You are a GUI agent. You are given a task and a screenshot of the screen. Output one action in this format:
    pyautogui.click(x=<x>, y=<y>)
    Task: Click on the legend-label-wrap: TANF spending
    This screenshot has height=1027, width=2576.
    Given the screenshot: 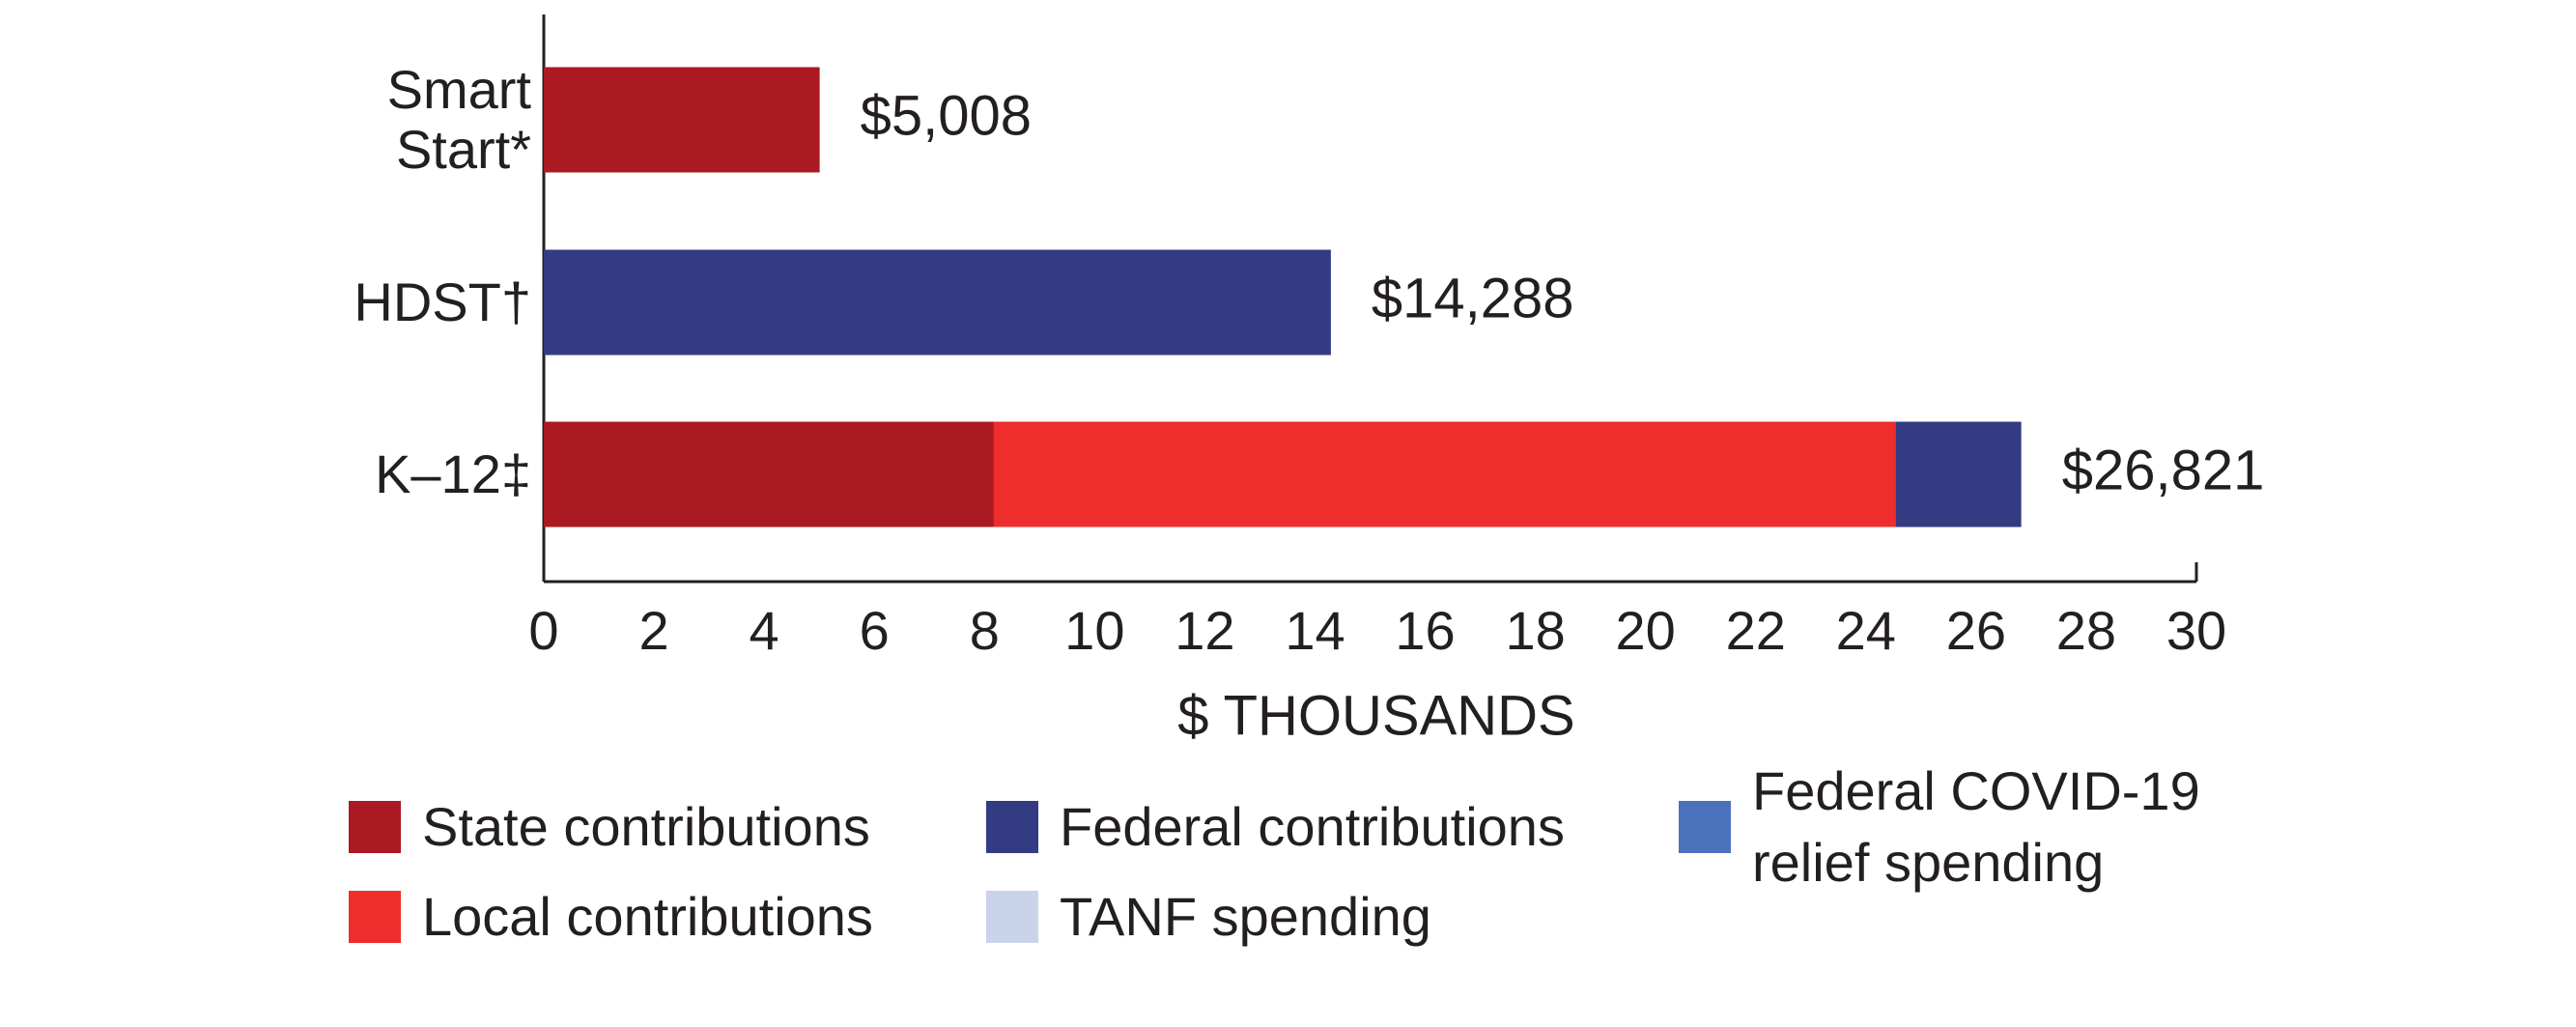 What is the action you would take?
    pyautogui.click(x=1359, y=917)
    